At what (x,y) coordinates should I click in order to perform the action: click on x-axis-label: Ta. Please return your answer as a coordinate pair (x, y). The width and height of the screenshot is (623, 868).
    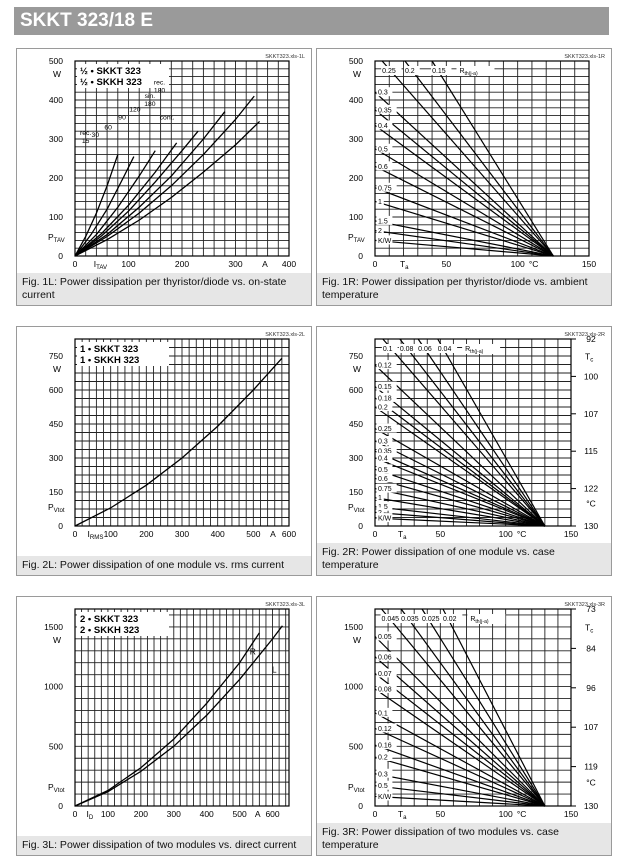
    Looking at the image, I should click on (402, 815).